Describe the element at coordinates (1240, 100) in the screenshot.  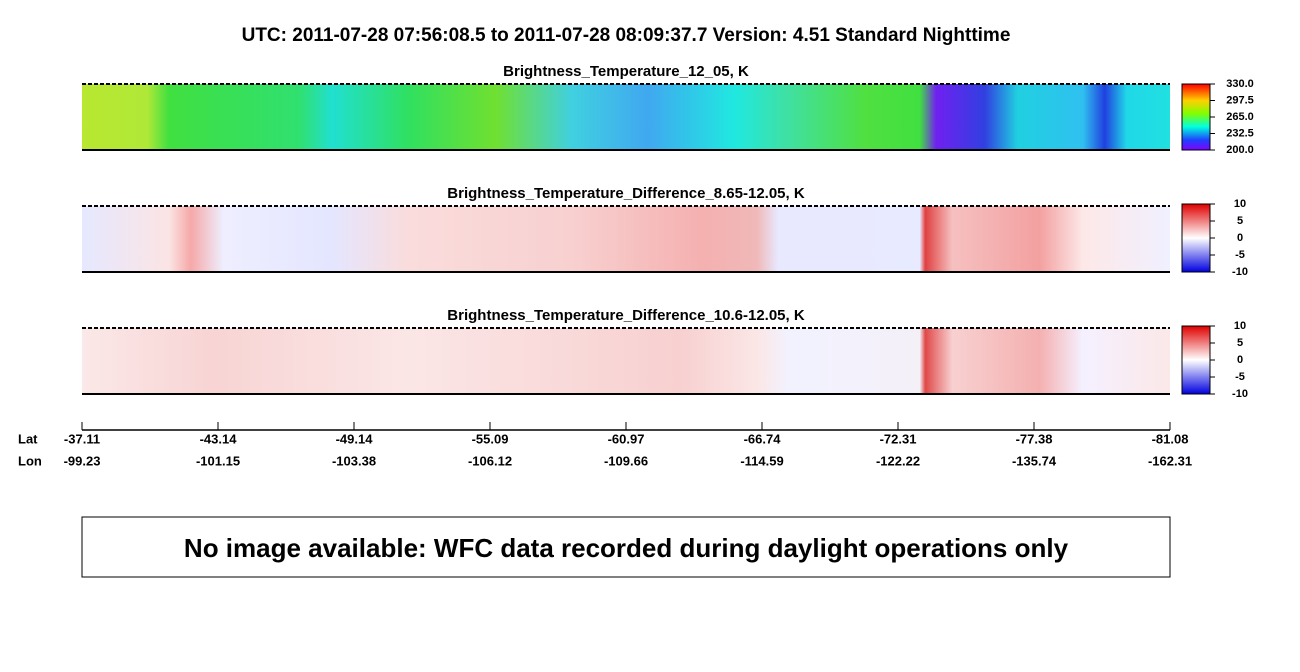
I see `colorbar-tick-label: 297.5` at that location.